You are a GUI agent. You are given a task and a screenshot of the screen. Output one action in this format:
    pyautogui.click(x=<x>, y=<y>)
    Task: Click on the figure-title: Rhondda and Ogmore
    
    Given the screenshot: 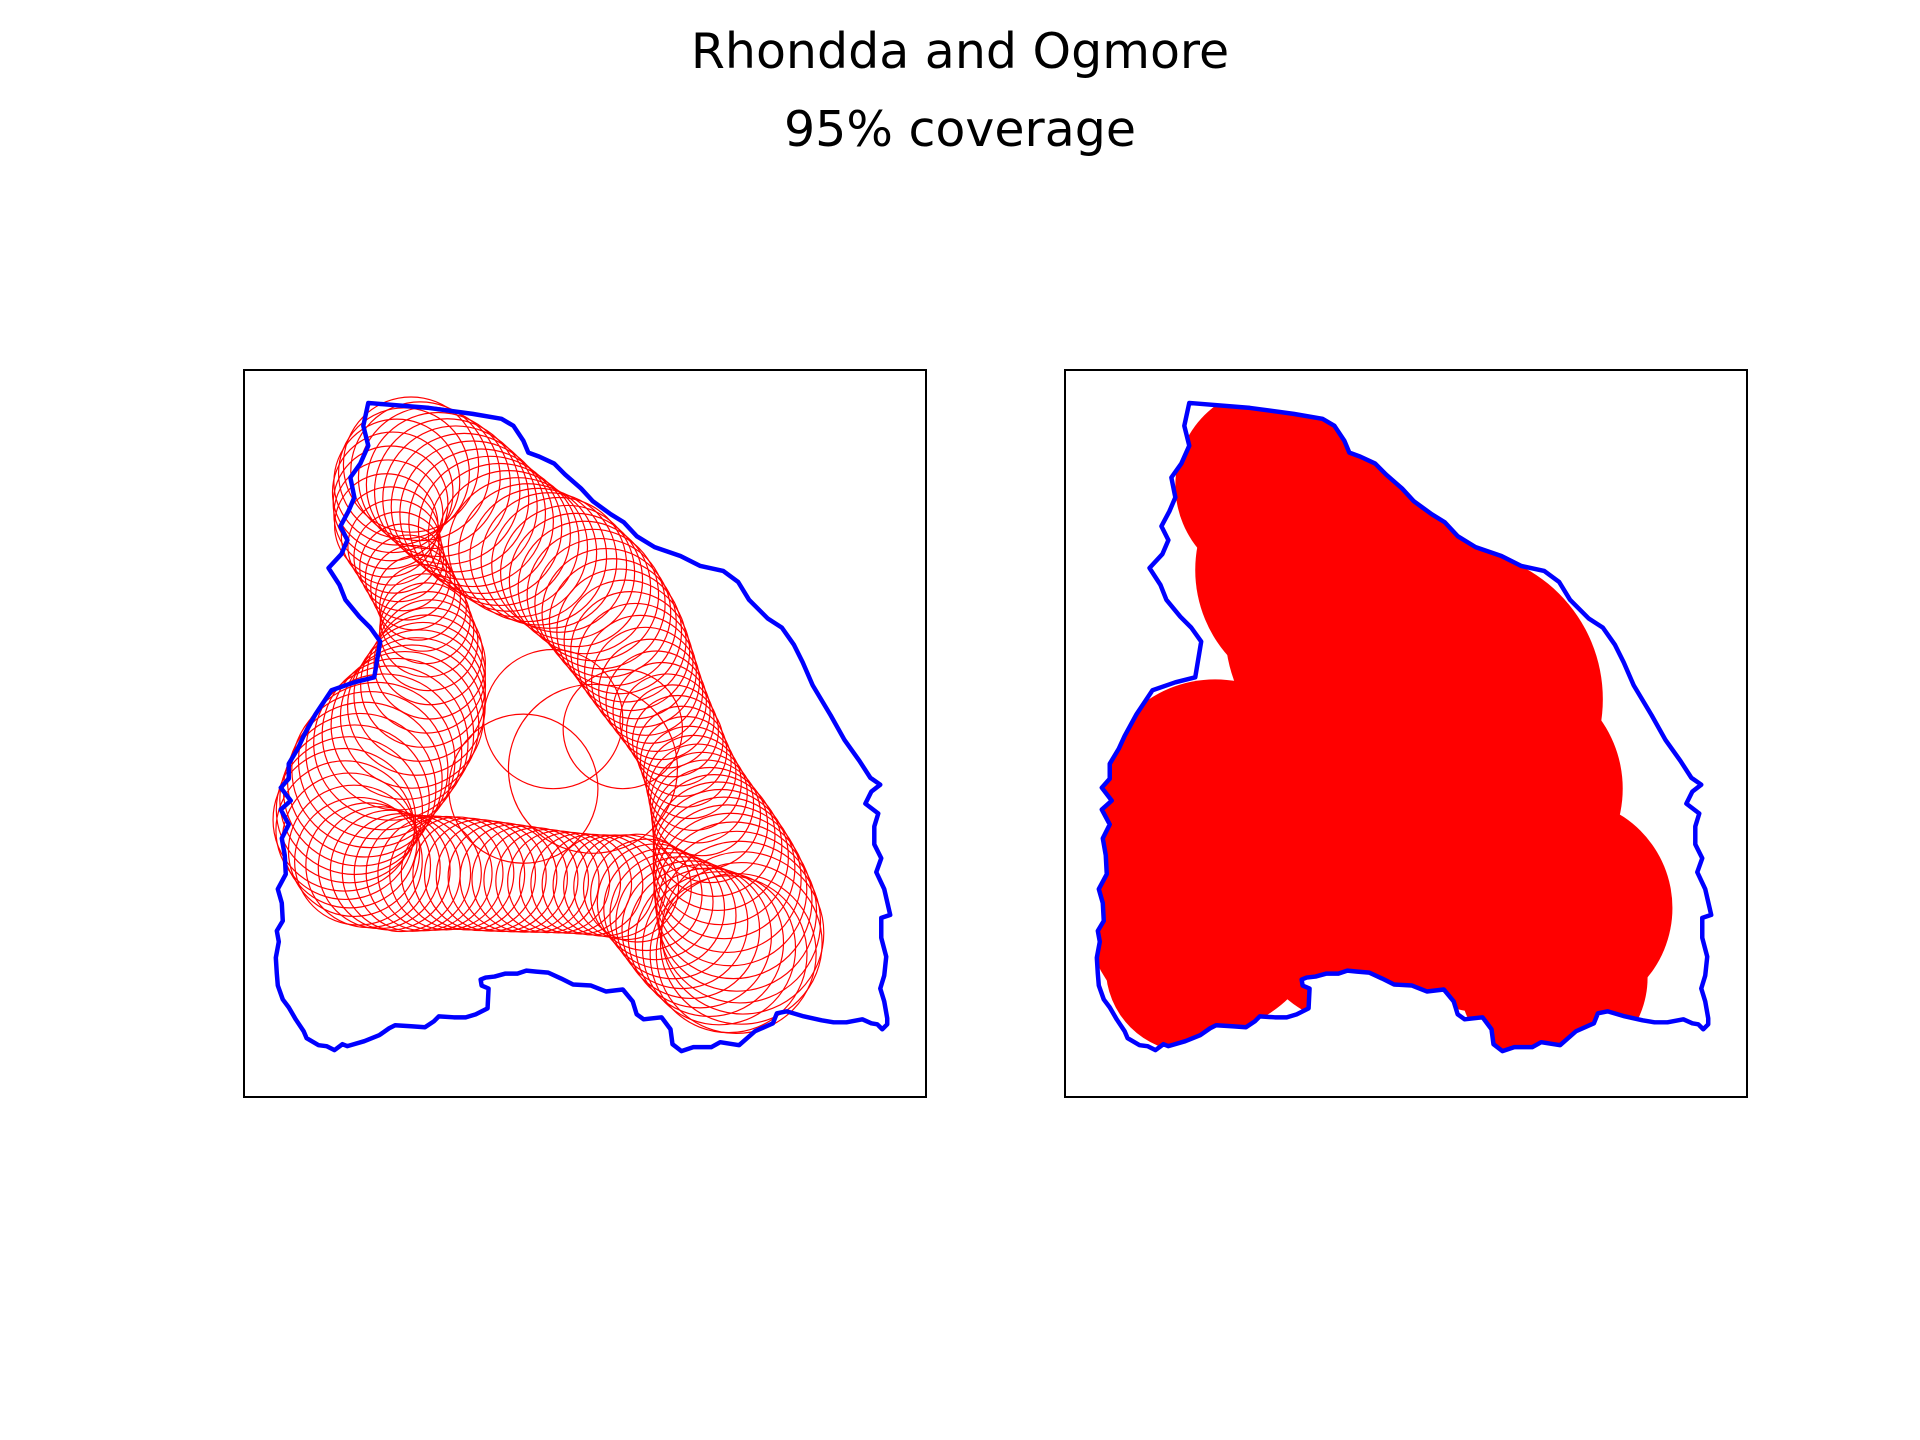 What is the action you would take?
    pyautogui.click(x=960, y=51)
    